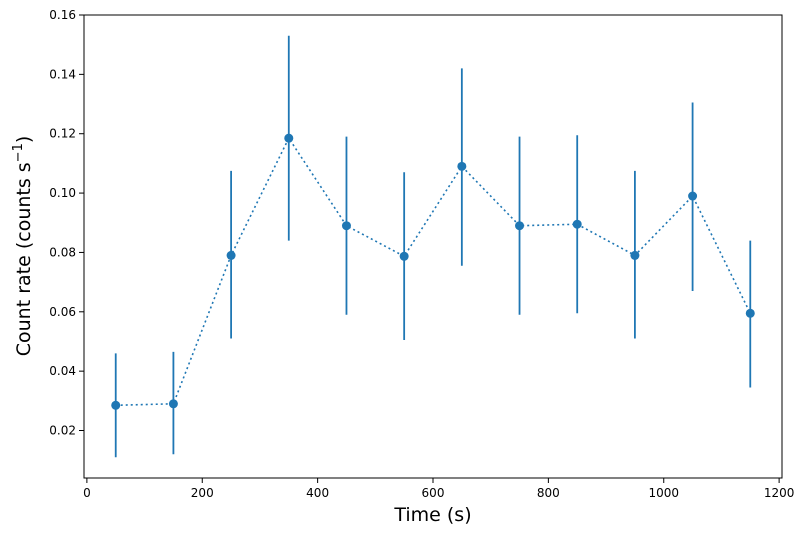 The image size is (806, 535). I want to click on x-tick-label: 1000, so click(663, 493).